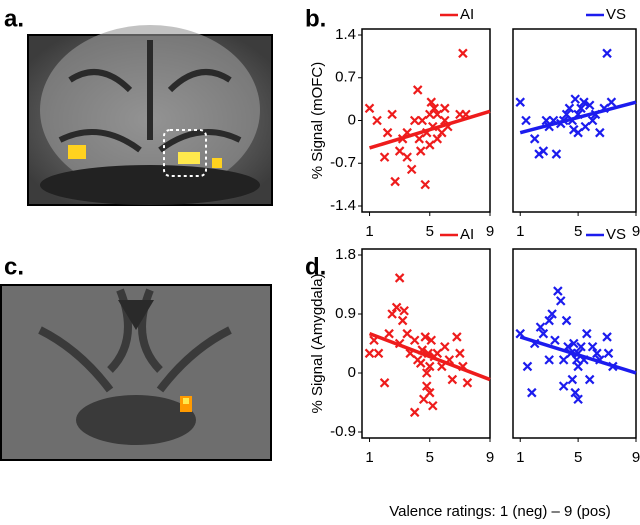  What do you see at coordinates (500, 511) in the screenshot?
I see `x-axis-label: Valence ratings: 1 (neg) – 9 (pos)` at bounding box center [500, 511].